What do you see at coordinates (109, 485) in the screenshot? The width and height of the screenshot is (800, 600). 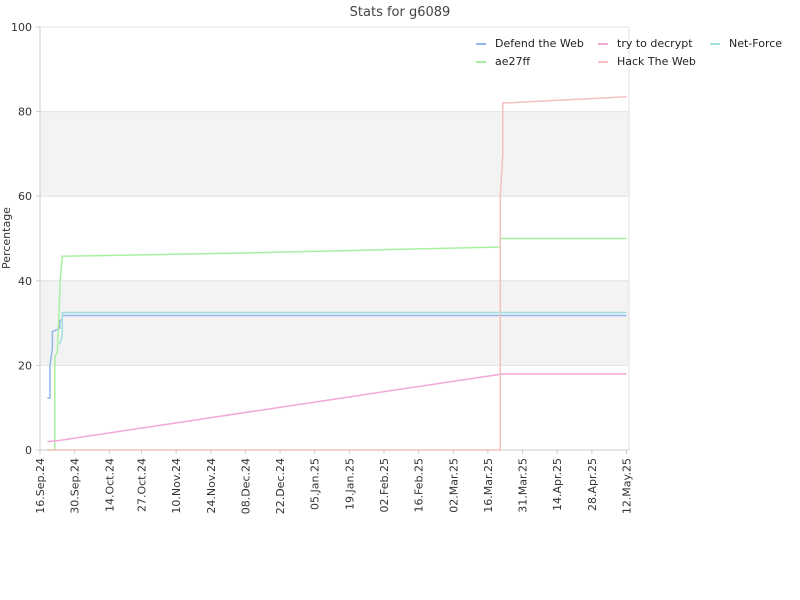 I see `x-tick-label: 14.Oct.24` at bounding box center [109, 485].